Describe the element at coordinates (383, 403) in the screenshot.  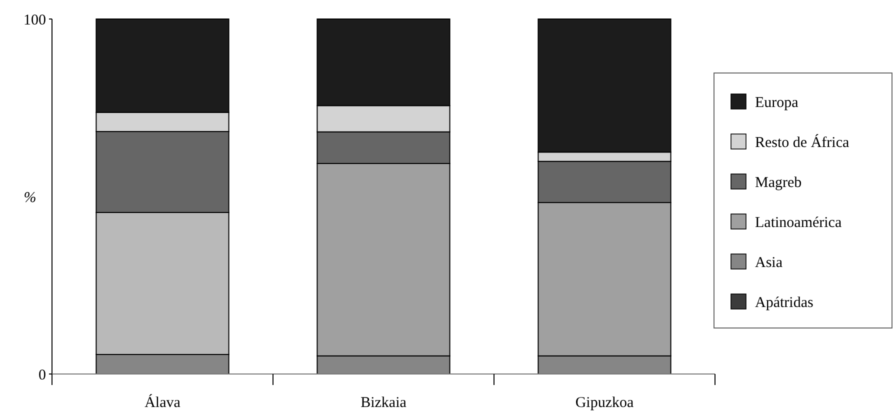
I see `x-tick-label: Bizkaia` at that location.